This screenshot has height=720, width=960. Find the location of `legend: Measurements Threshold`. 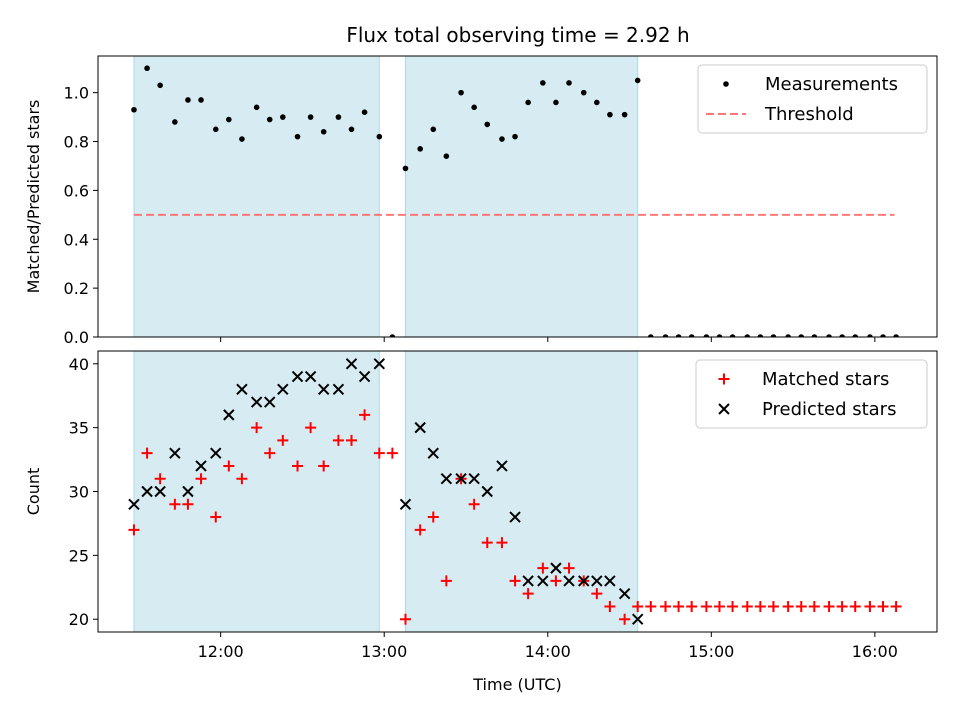

legend: Measurements Threshold is located at coordinates (812, 99).